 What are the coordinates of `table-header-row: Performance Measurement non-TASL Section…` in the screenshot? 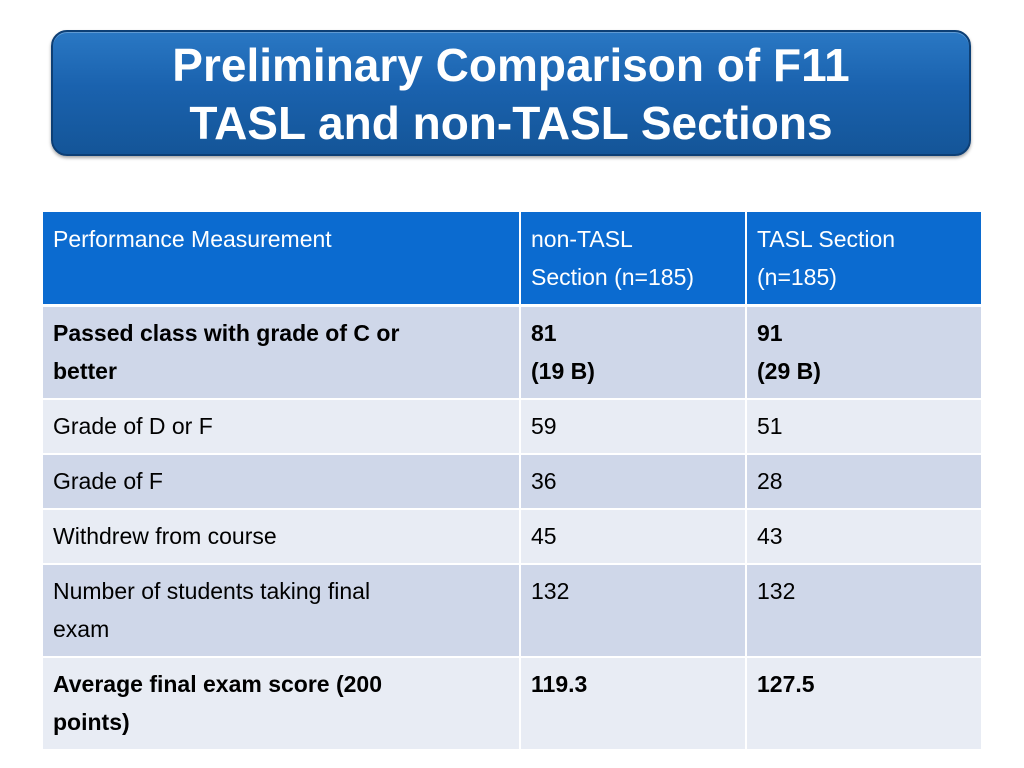 It's located at (512, 259).